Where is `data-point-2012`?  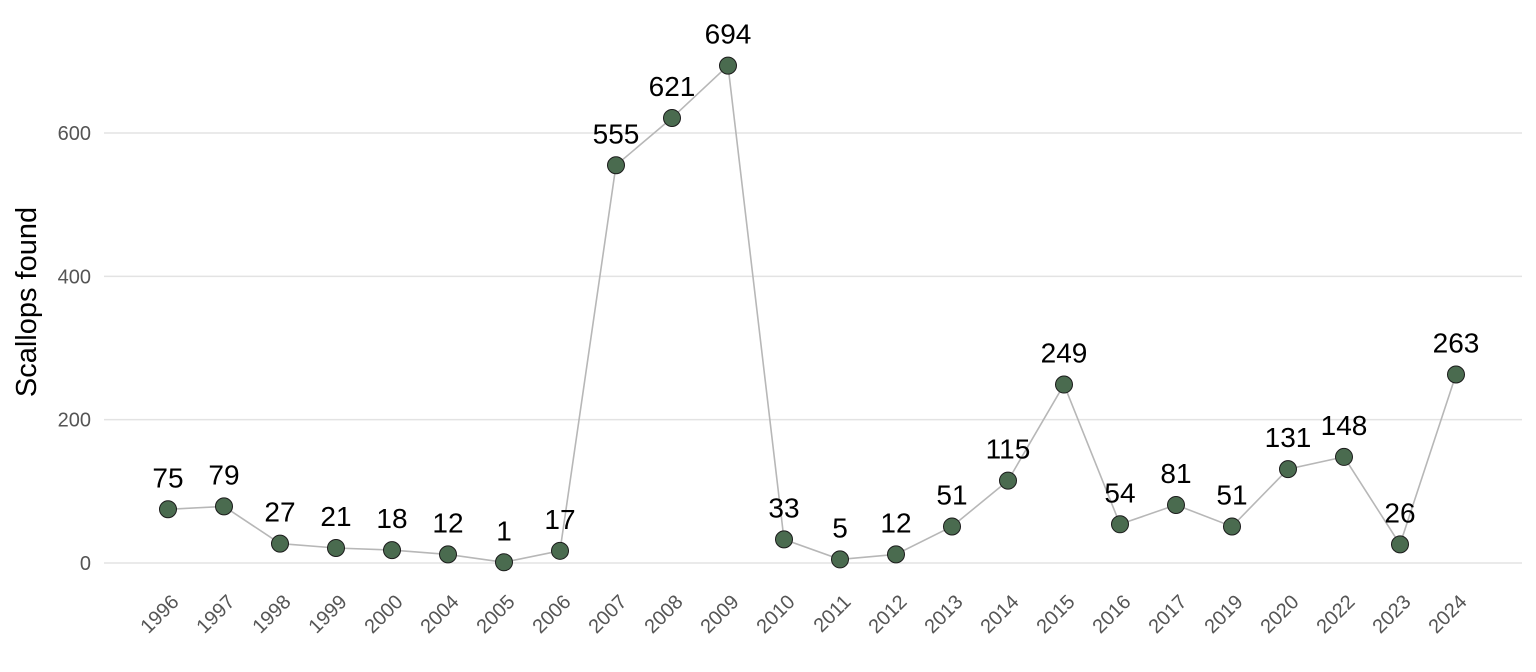
data-point-2012 is located at coordinates (896, 554).